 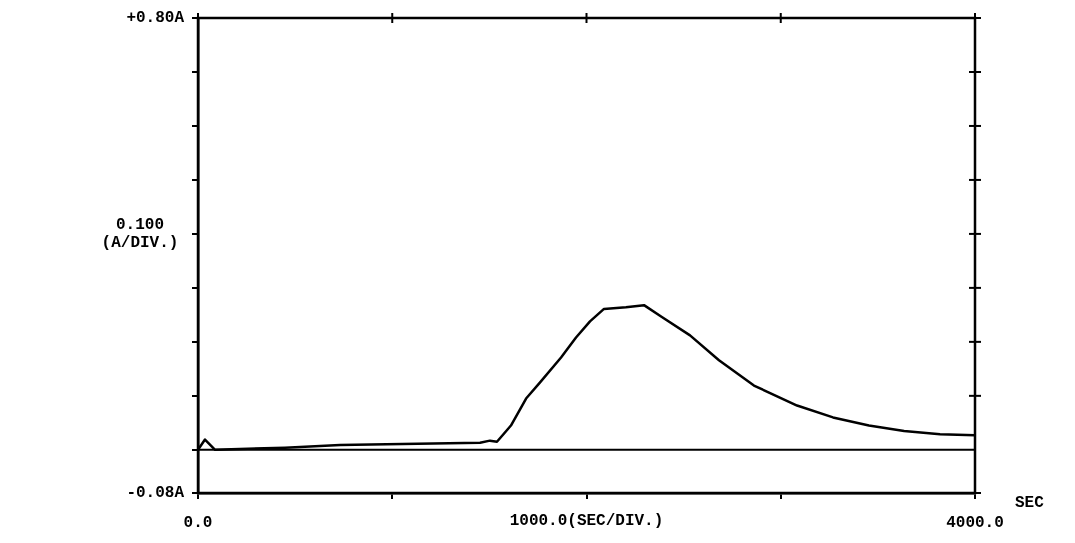 I want to click on y-tick-label: -0.08A, so click(x=155, y=493).